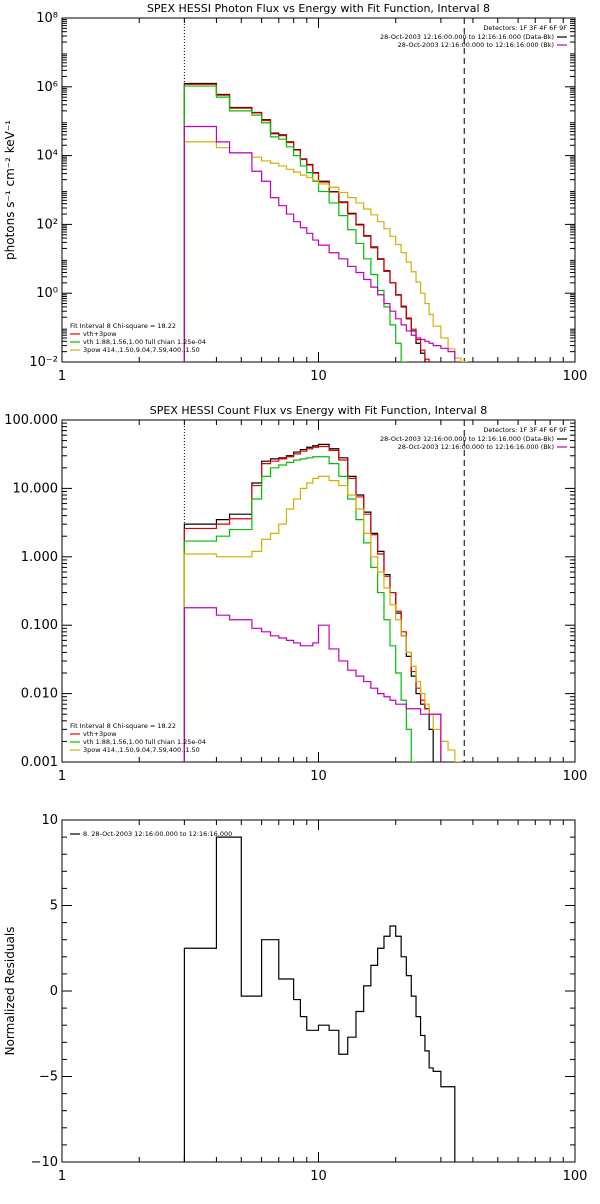 Image resolution: width=600 pixels, height=1204 pixels. Describe the element at coordinates (47, 224) in the screenshot. I see `y-tick-label: 10²` at that location.